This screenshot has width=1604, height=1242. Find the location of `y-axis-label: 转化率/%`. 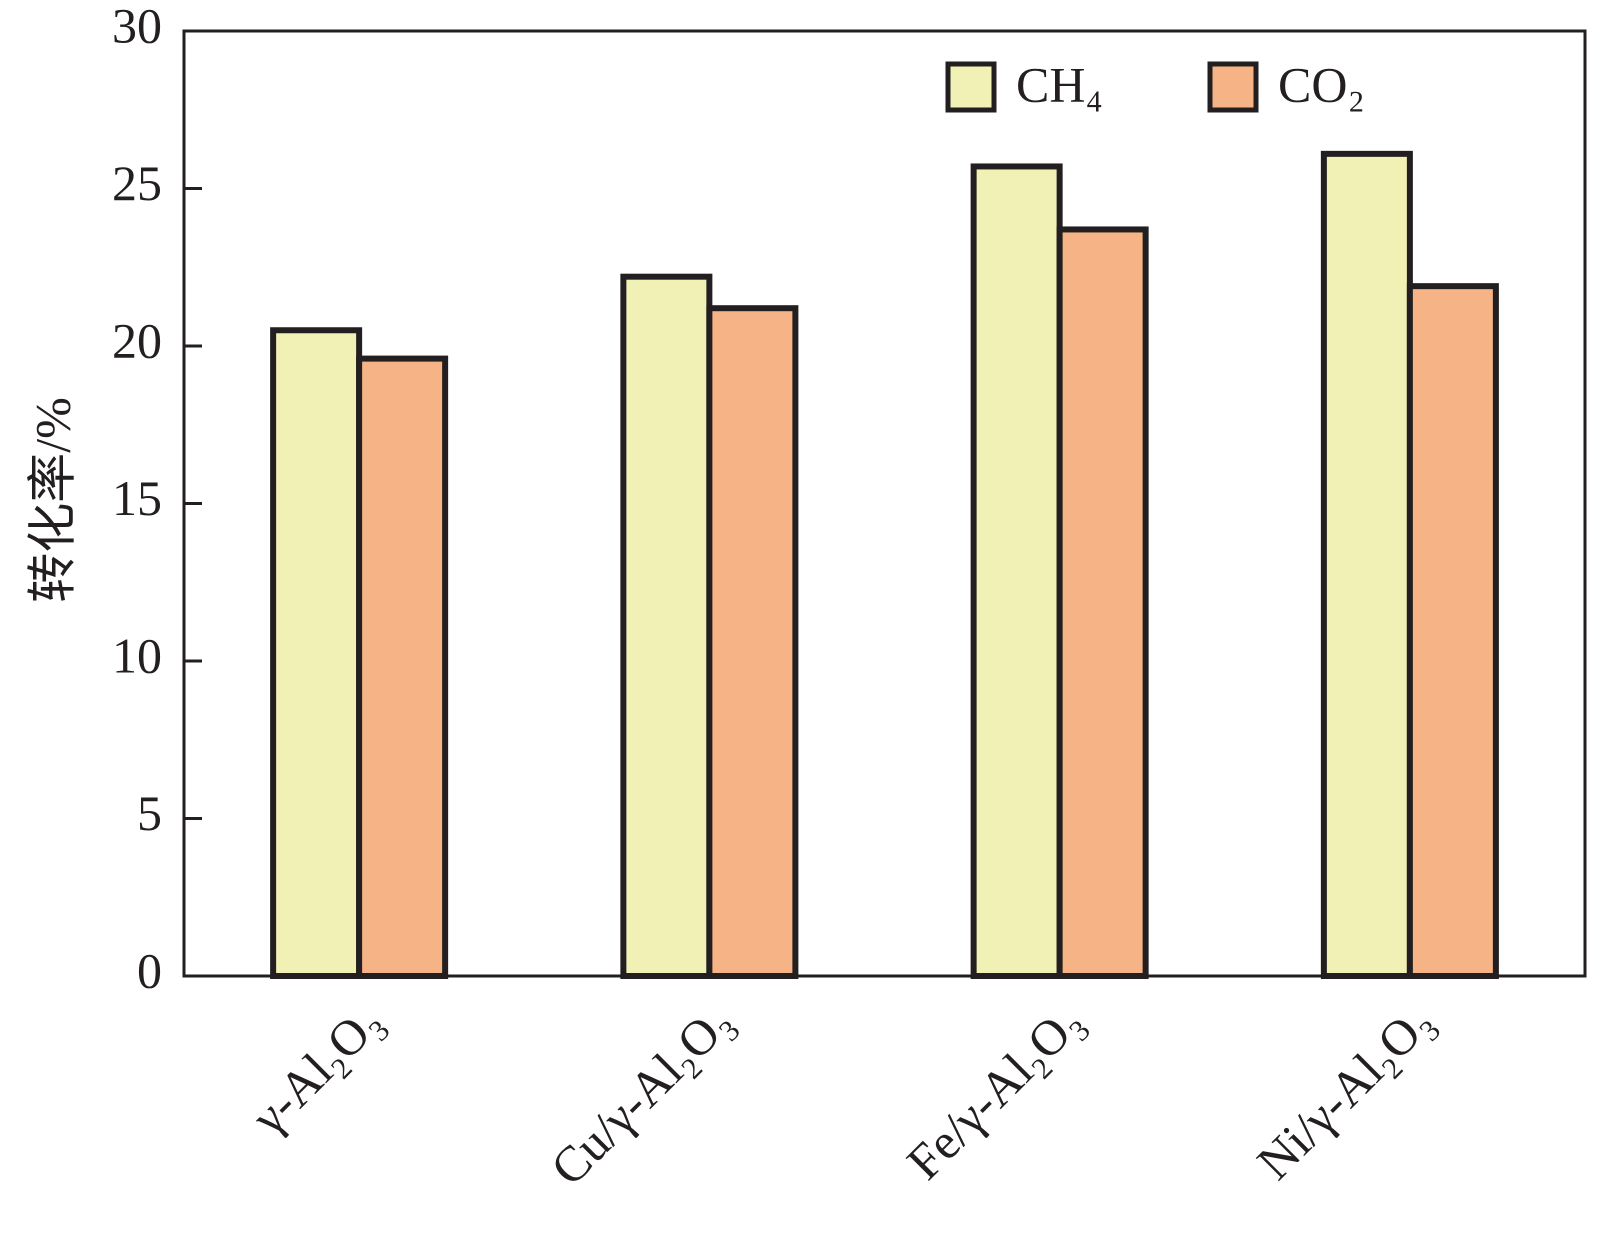

y-axis-label: 转化率/% is located at coordinates (52, 500).